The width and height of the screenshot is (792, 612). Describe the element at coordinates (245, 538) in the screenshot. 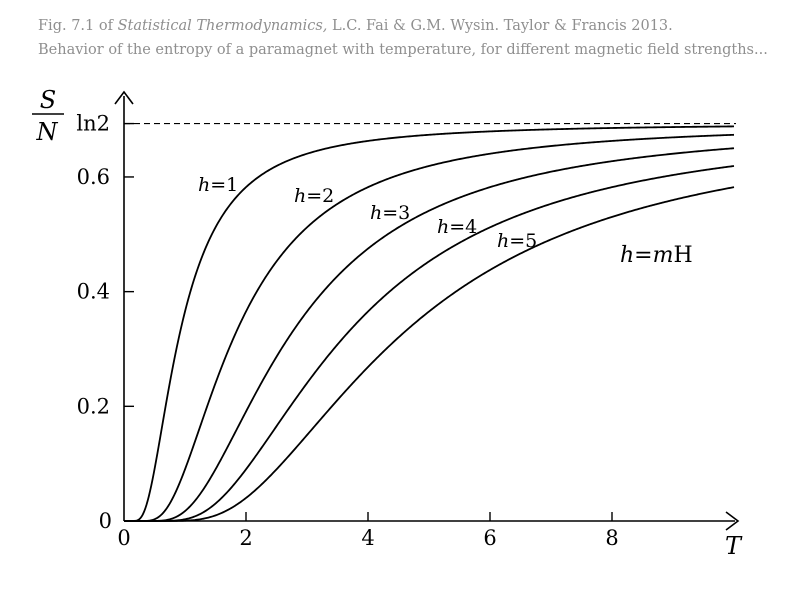

I see `x-tick-label-2: 2` at that location.